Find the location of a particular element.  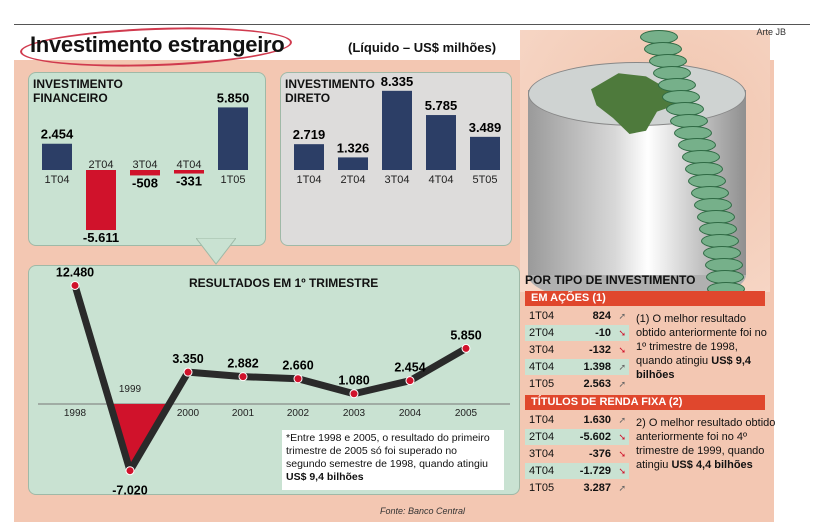

bar-value-label: 8.335 is located at coordinates (397, 81).